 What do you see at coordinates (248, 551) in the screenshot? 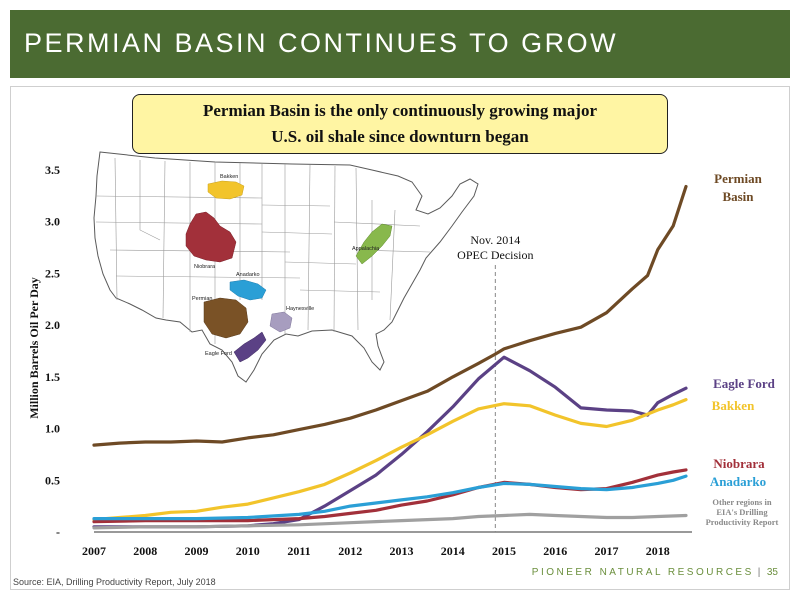
I see `x-tick-label: 2010` at bounding box center [248, 551].